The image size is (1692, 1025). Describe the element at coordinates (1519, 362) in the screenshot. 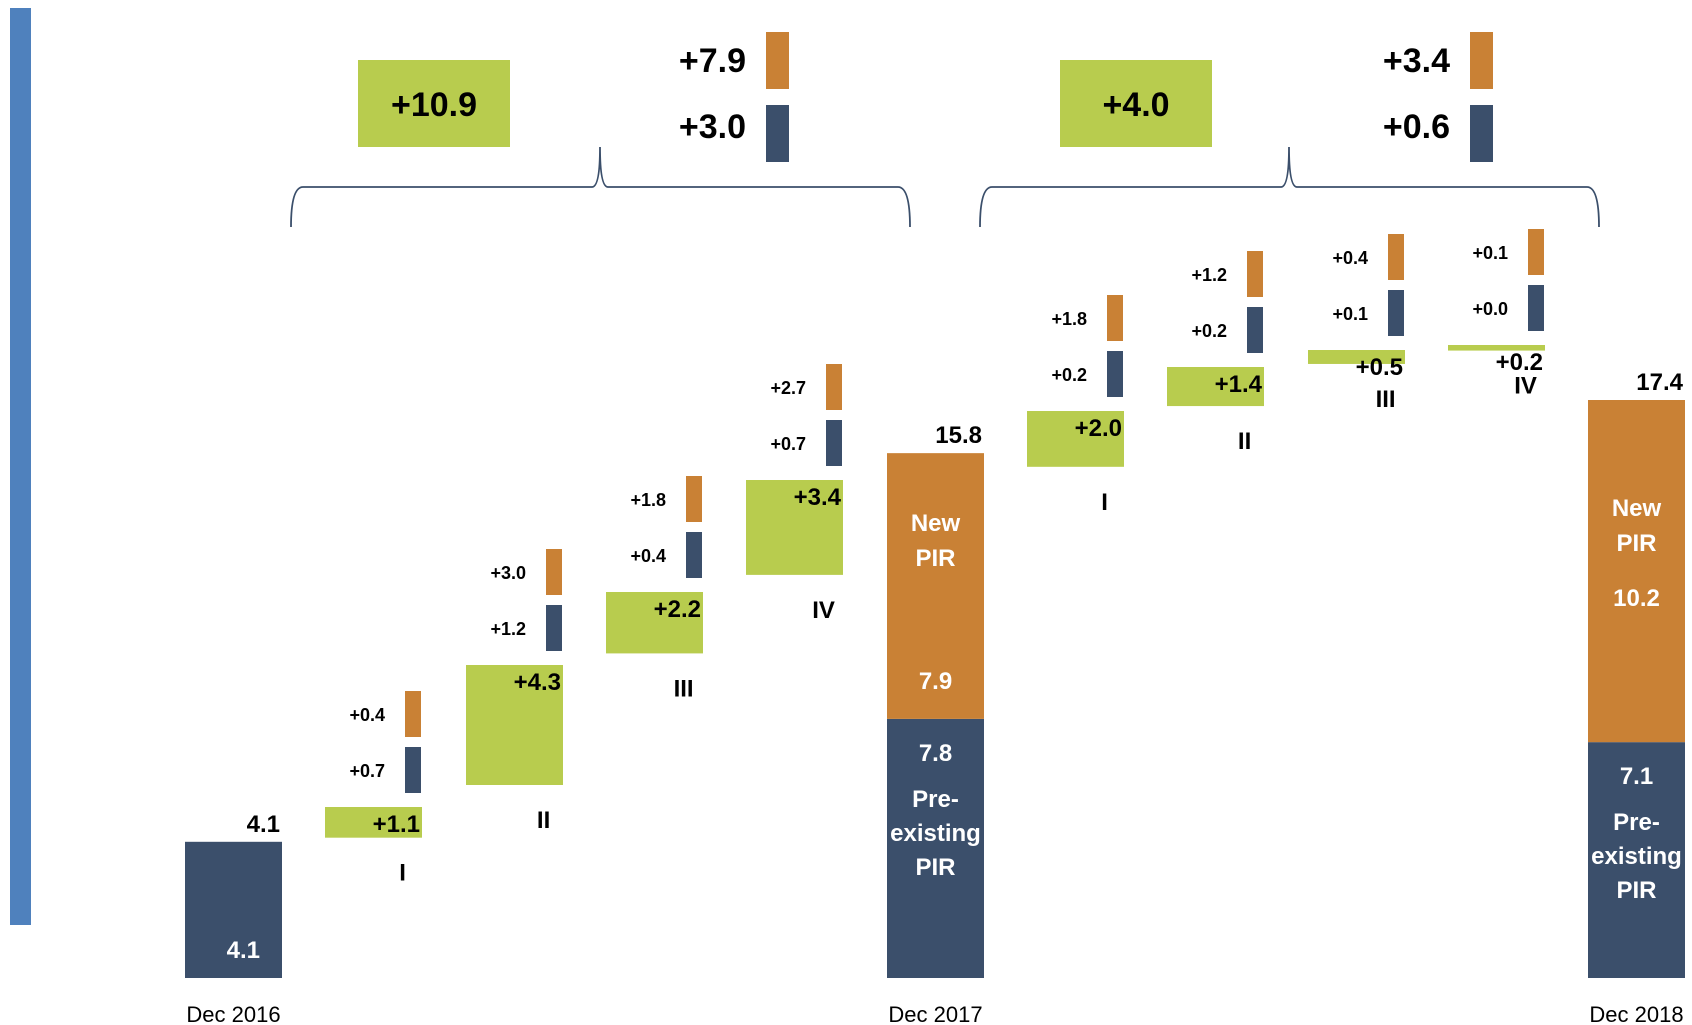

I see `quarter-green-label: +0.2` at that location.